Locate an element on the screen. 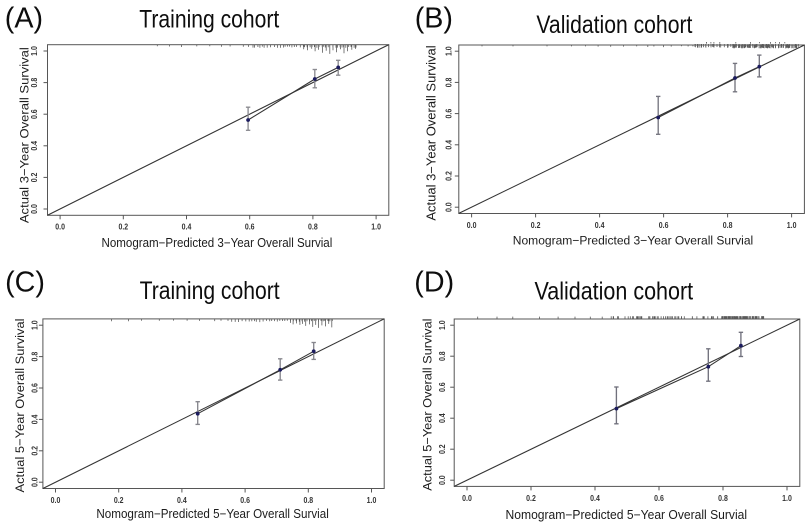 Image resolution: width=811 pixels, height=531 pixels. svg-text: (A) is located at coordinates (24, 18).